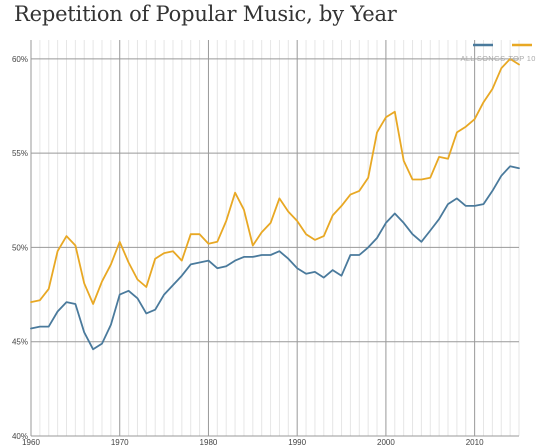 Image resolution: width=550 pixels, height=447 pixels. What do you see at coordinates (205, 14) in the screenshot?
I see `chart-title: Repetition of Popular Music, by Year` at bounding box center [205, 14].